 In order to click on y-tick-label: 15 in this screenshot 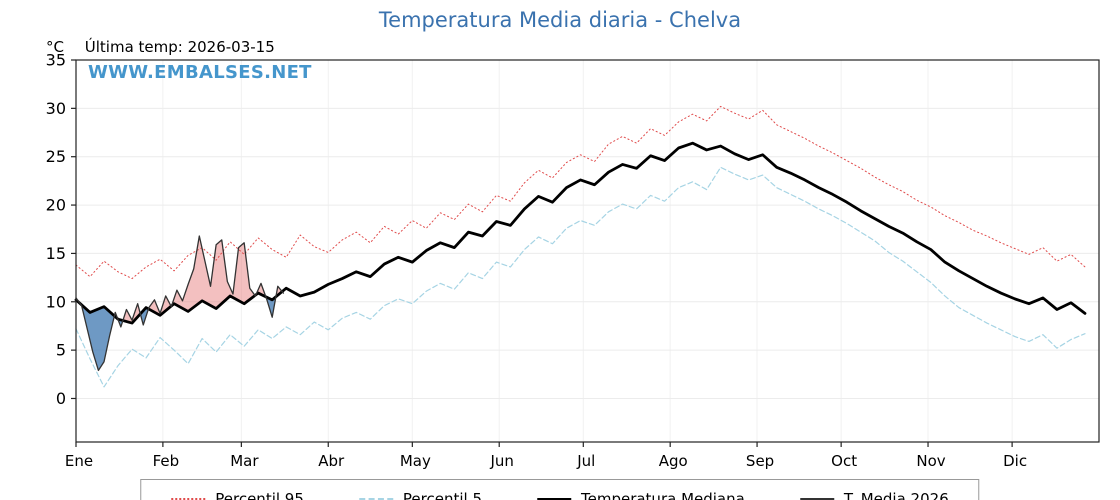, I will do `click(56, 253)`.